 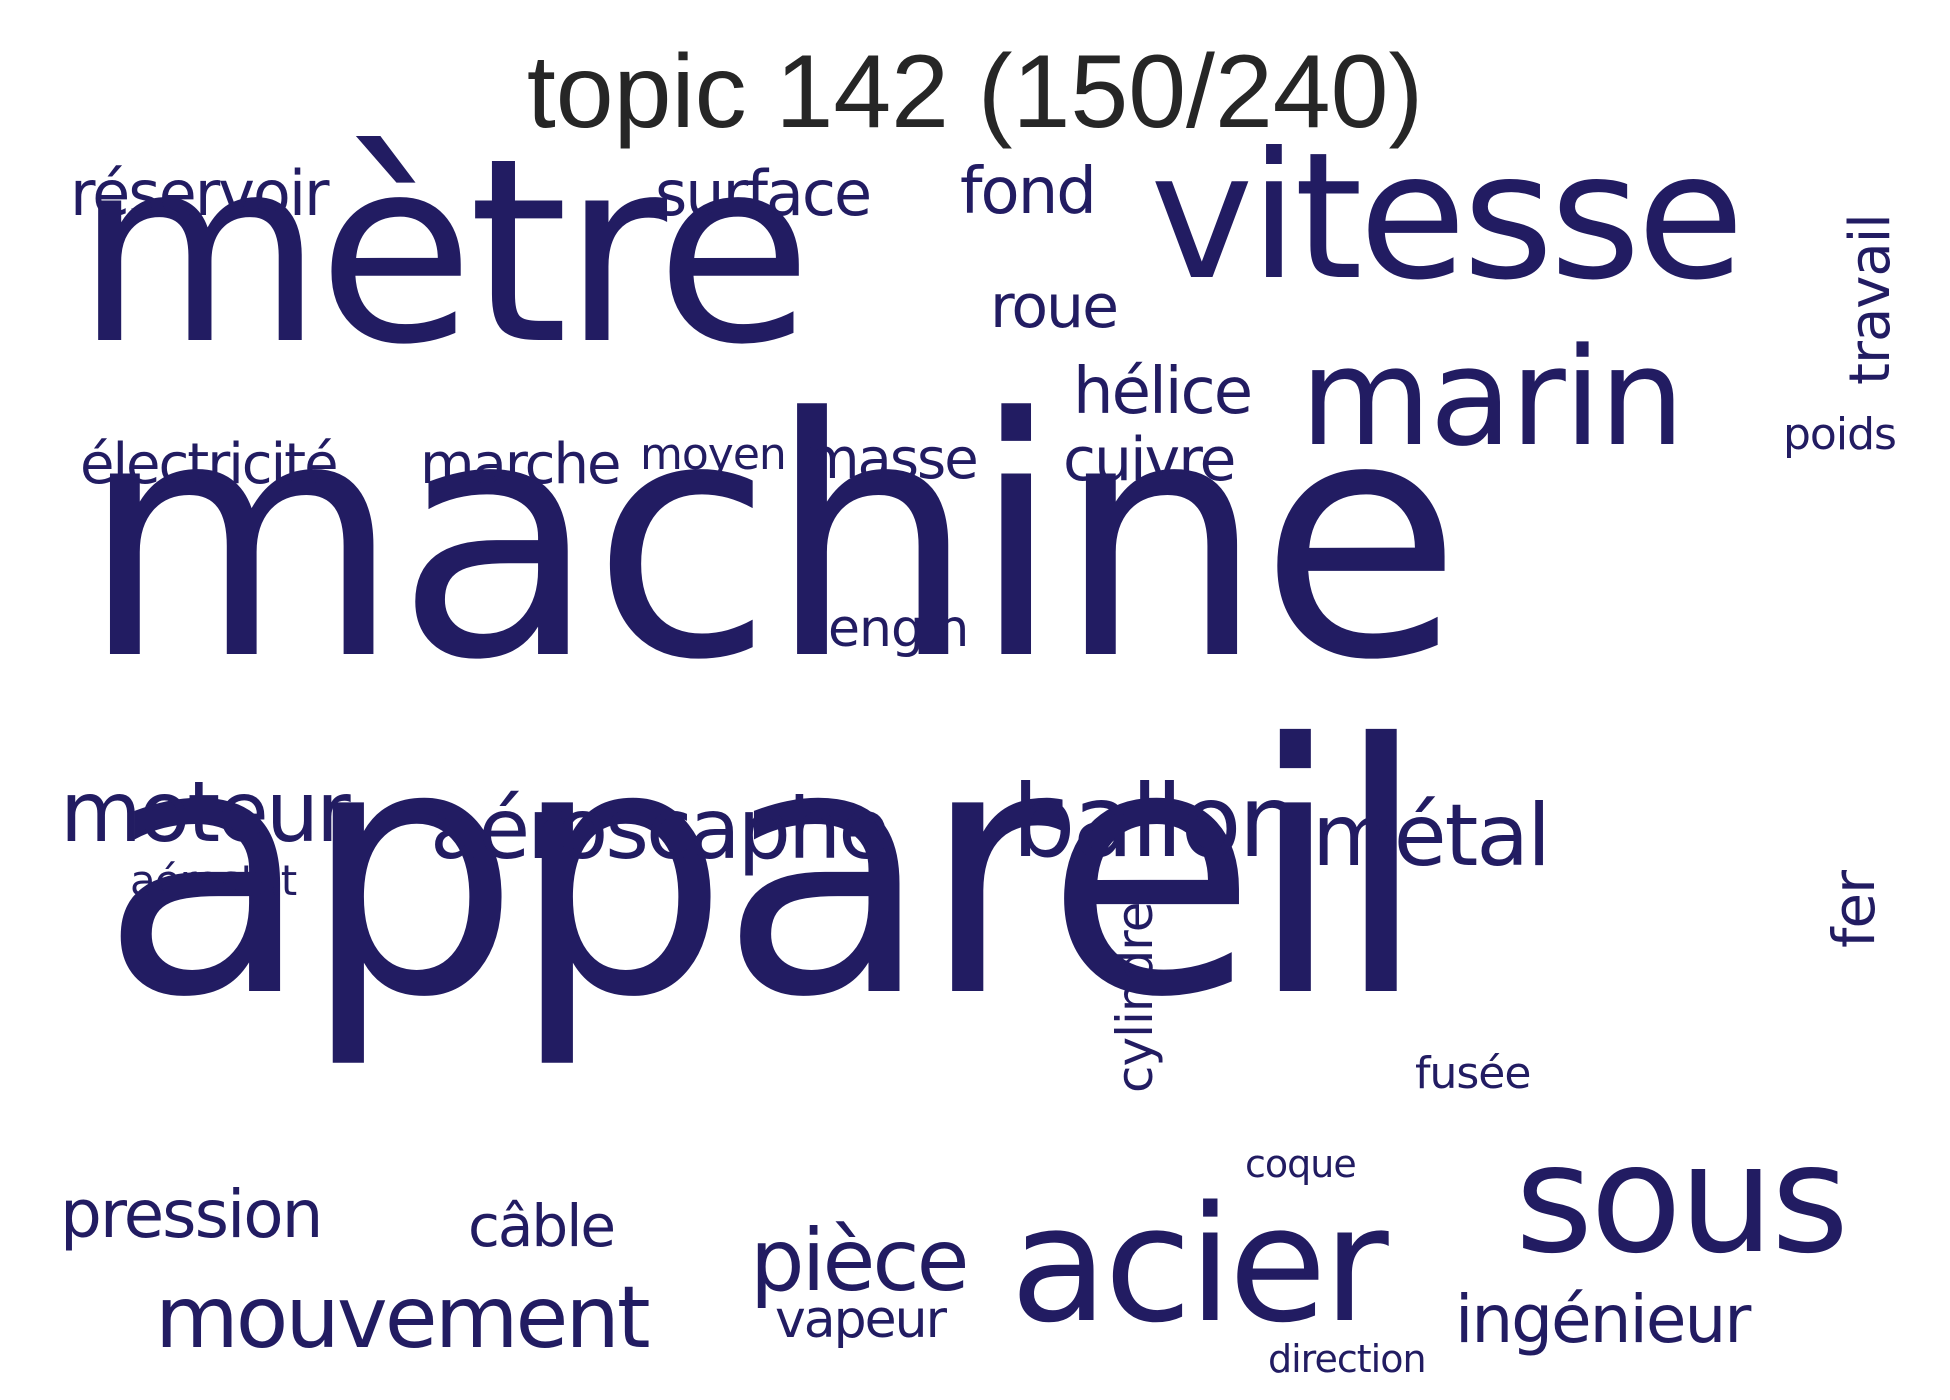 What do you see at coordinates (860, 1261) in the screenshot?
I see `word-piece: pièce` at bounding box center [860, 1261].